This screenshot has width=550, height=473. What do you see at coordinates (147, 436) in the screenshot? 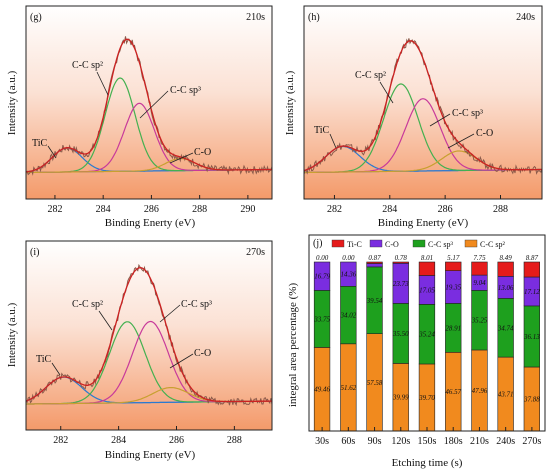
I see `panel-i-ticks: 282 284 286 288` at bounding box center [147, 436].